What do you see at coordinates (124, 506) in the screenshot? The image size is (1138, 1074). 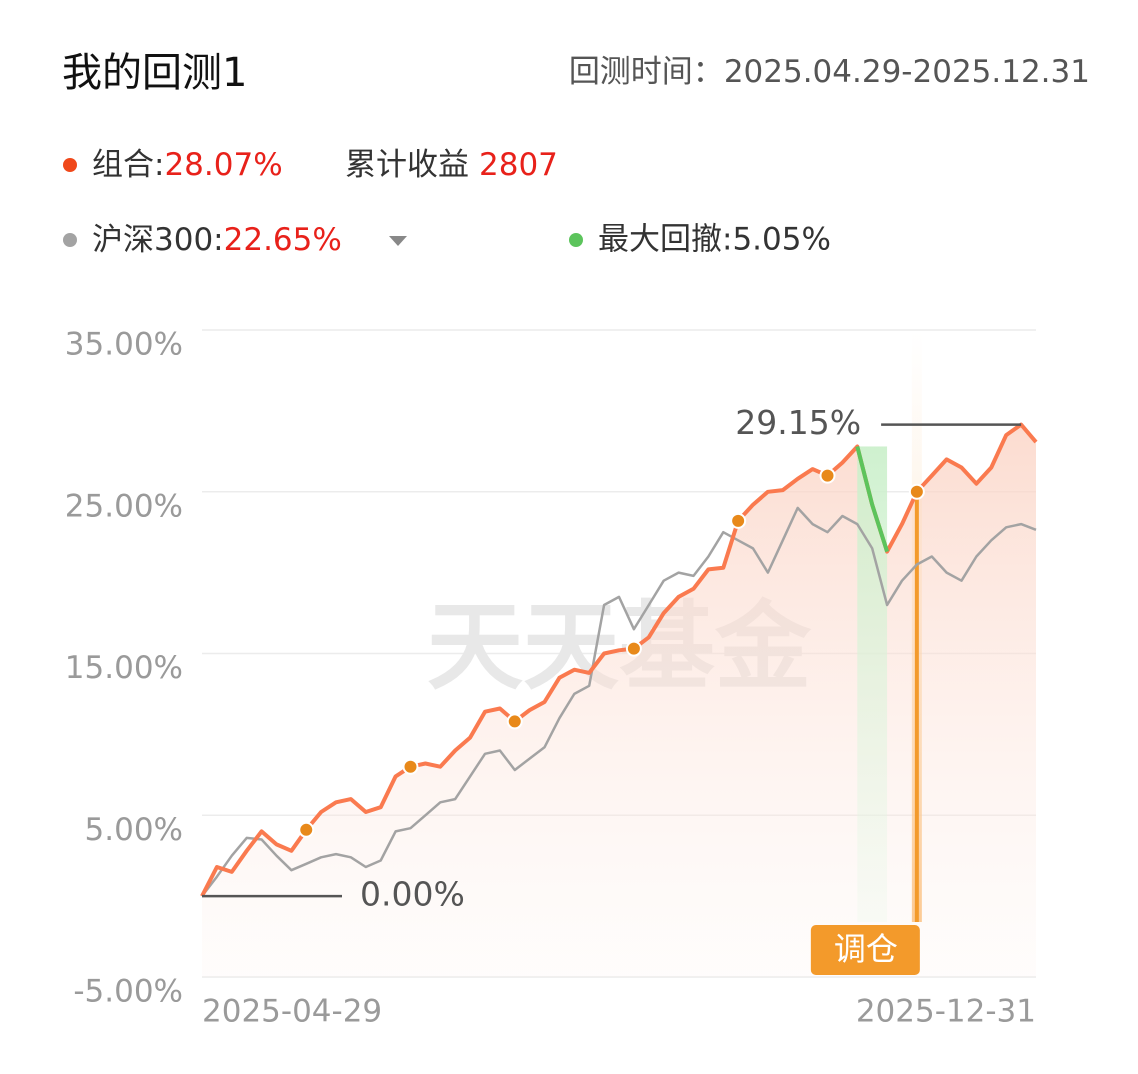 I see `y-tick-label: 25.00%` at bounding box center [124, 506].